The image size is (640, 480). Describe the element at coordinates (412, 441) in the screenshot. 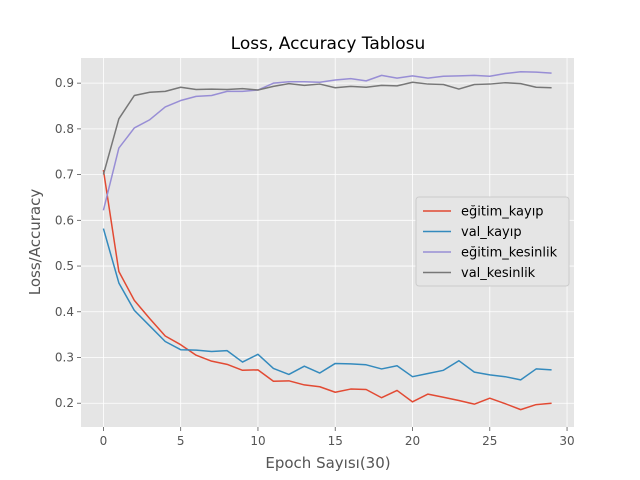

I see `x-tick-label: 20` at that location.